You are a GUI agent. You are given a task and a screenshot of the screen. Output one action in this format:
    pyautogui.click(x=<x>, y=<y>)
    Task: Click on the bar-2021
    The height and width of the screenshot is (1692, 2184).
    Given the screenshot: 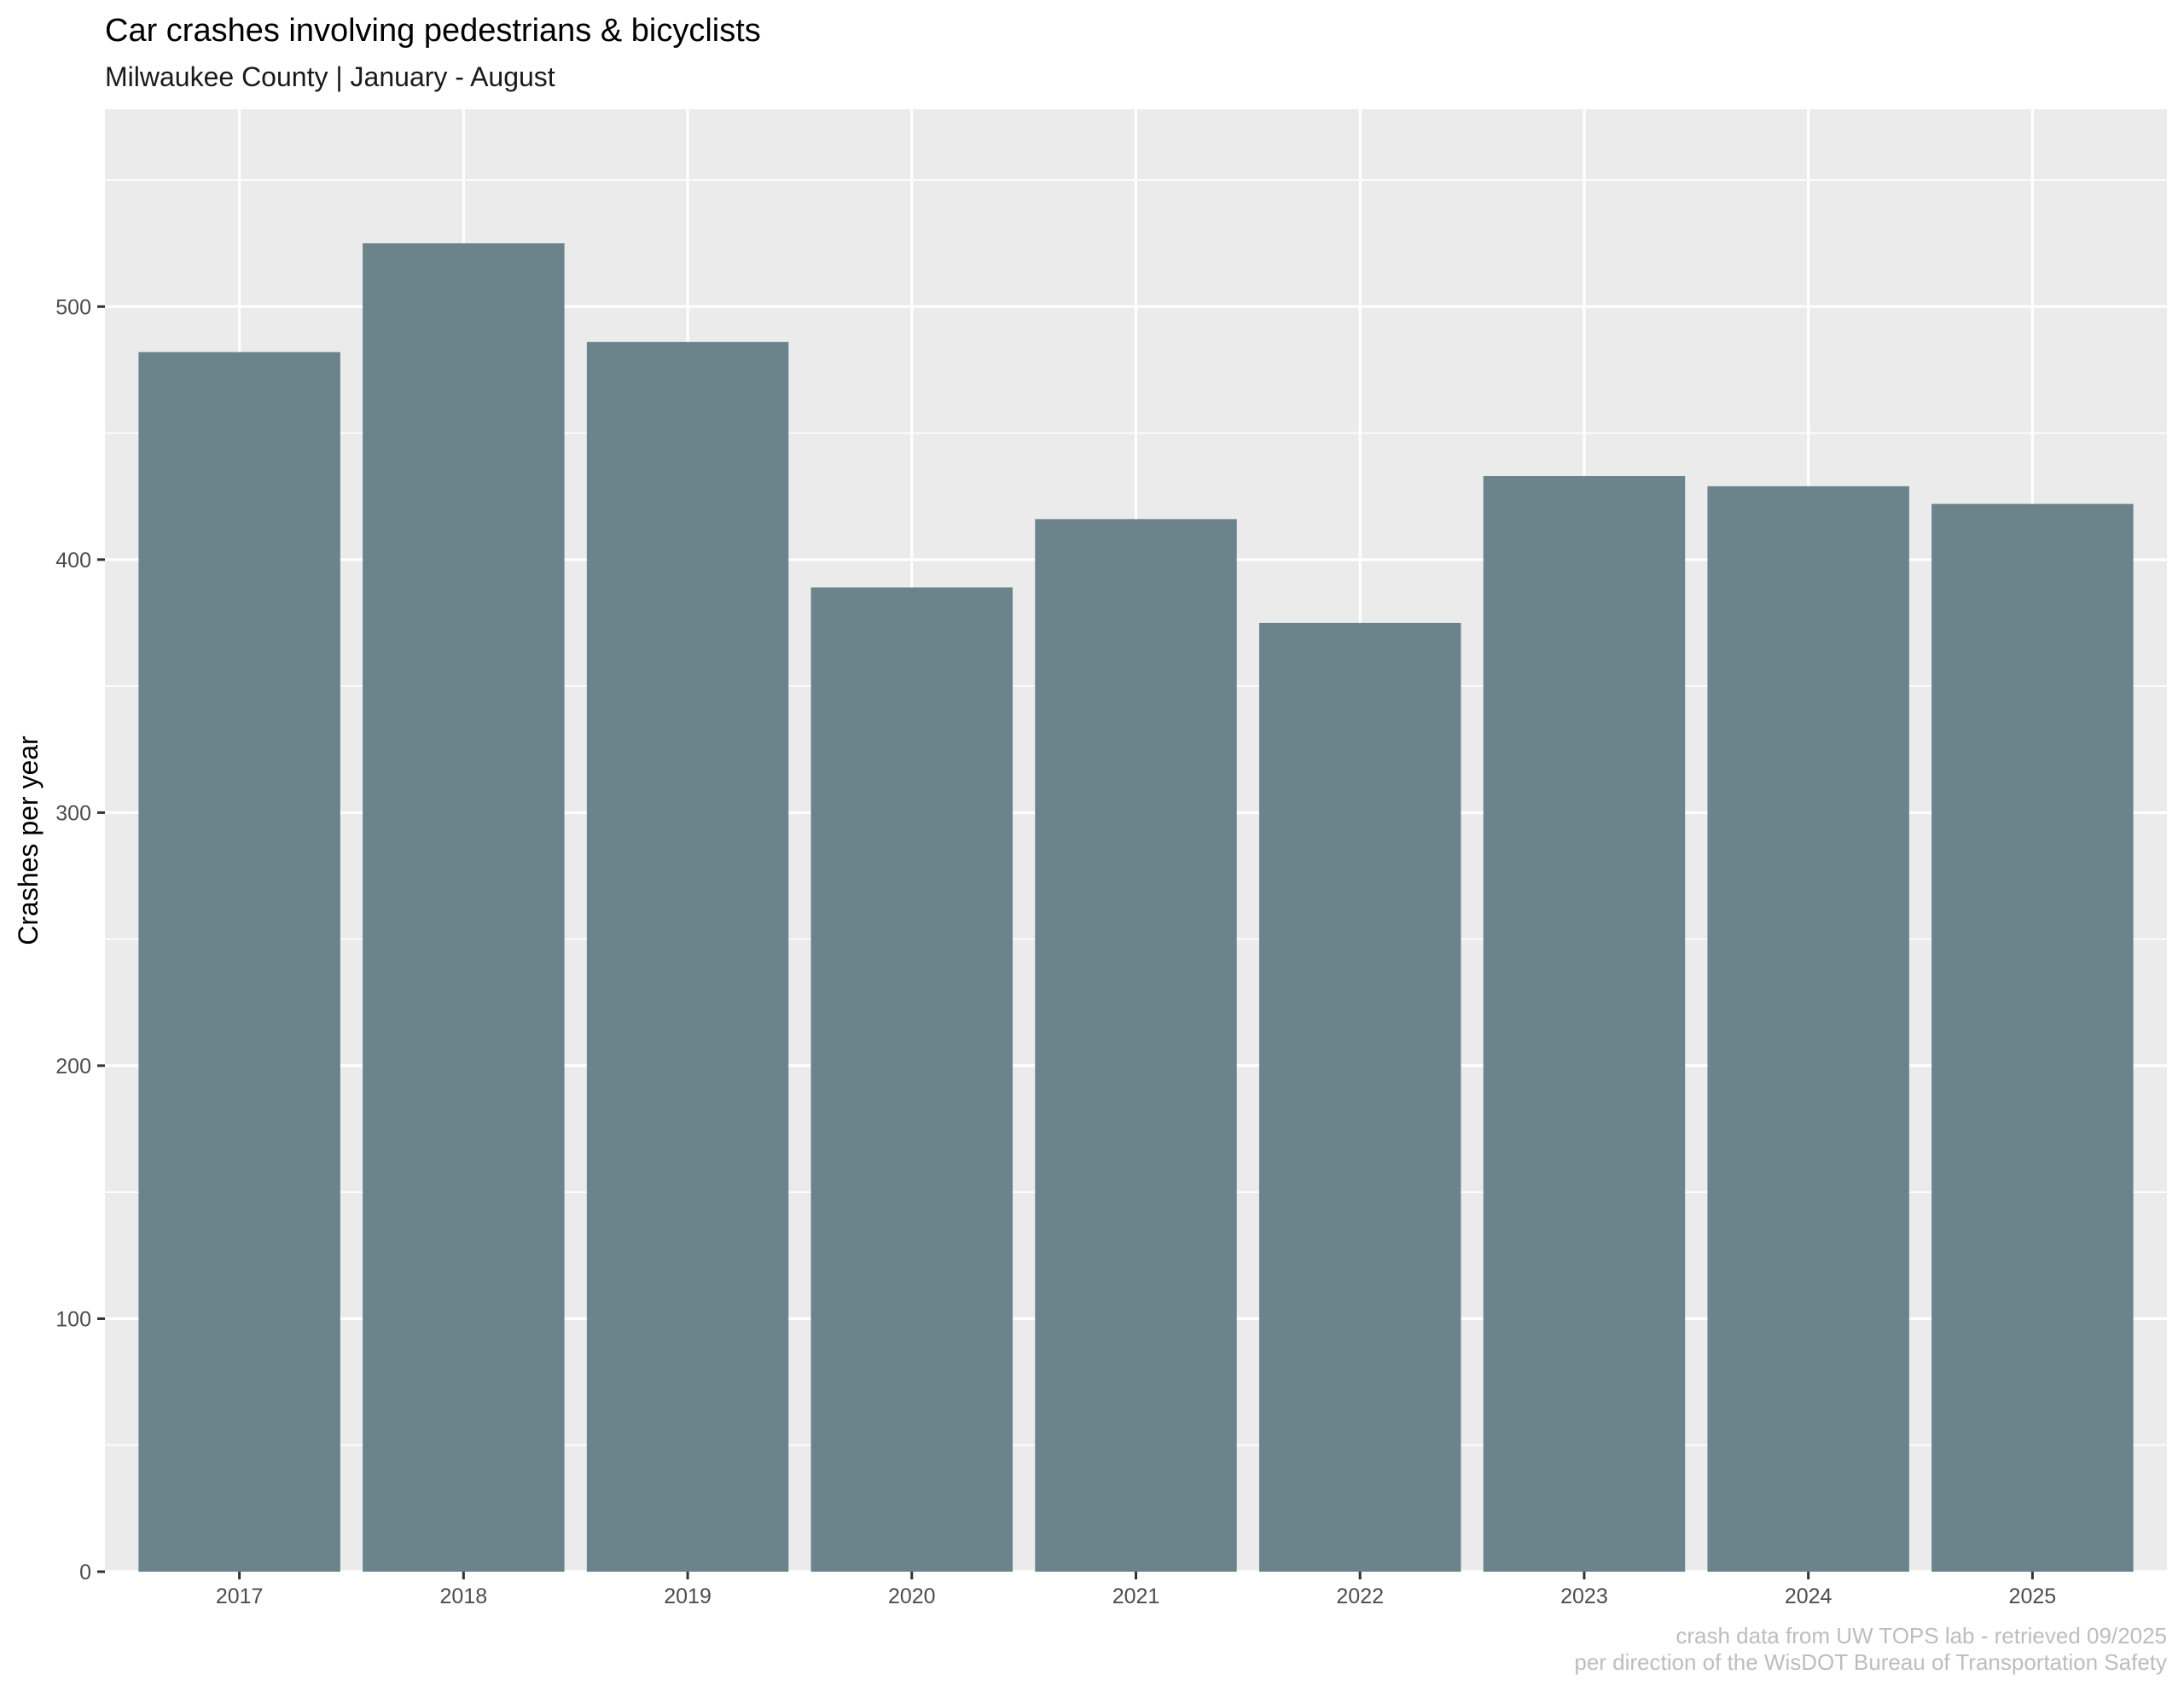 What is the action you would take?
    pyautogui.click(x=1136, y=1045)
    